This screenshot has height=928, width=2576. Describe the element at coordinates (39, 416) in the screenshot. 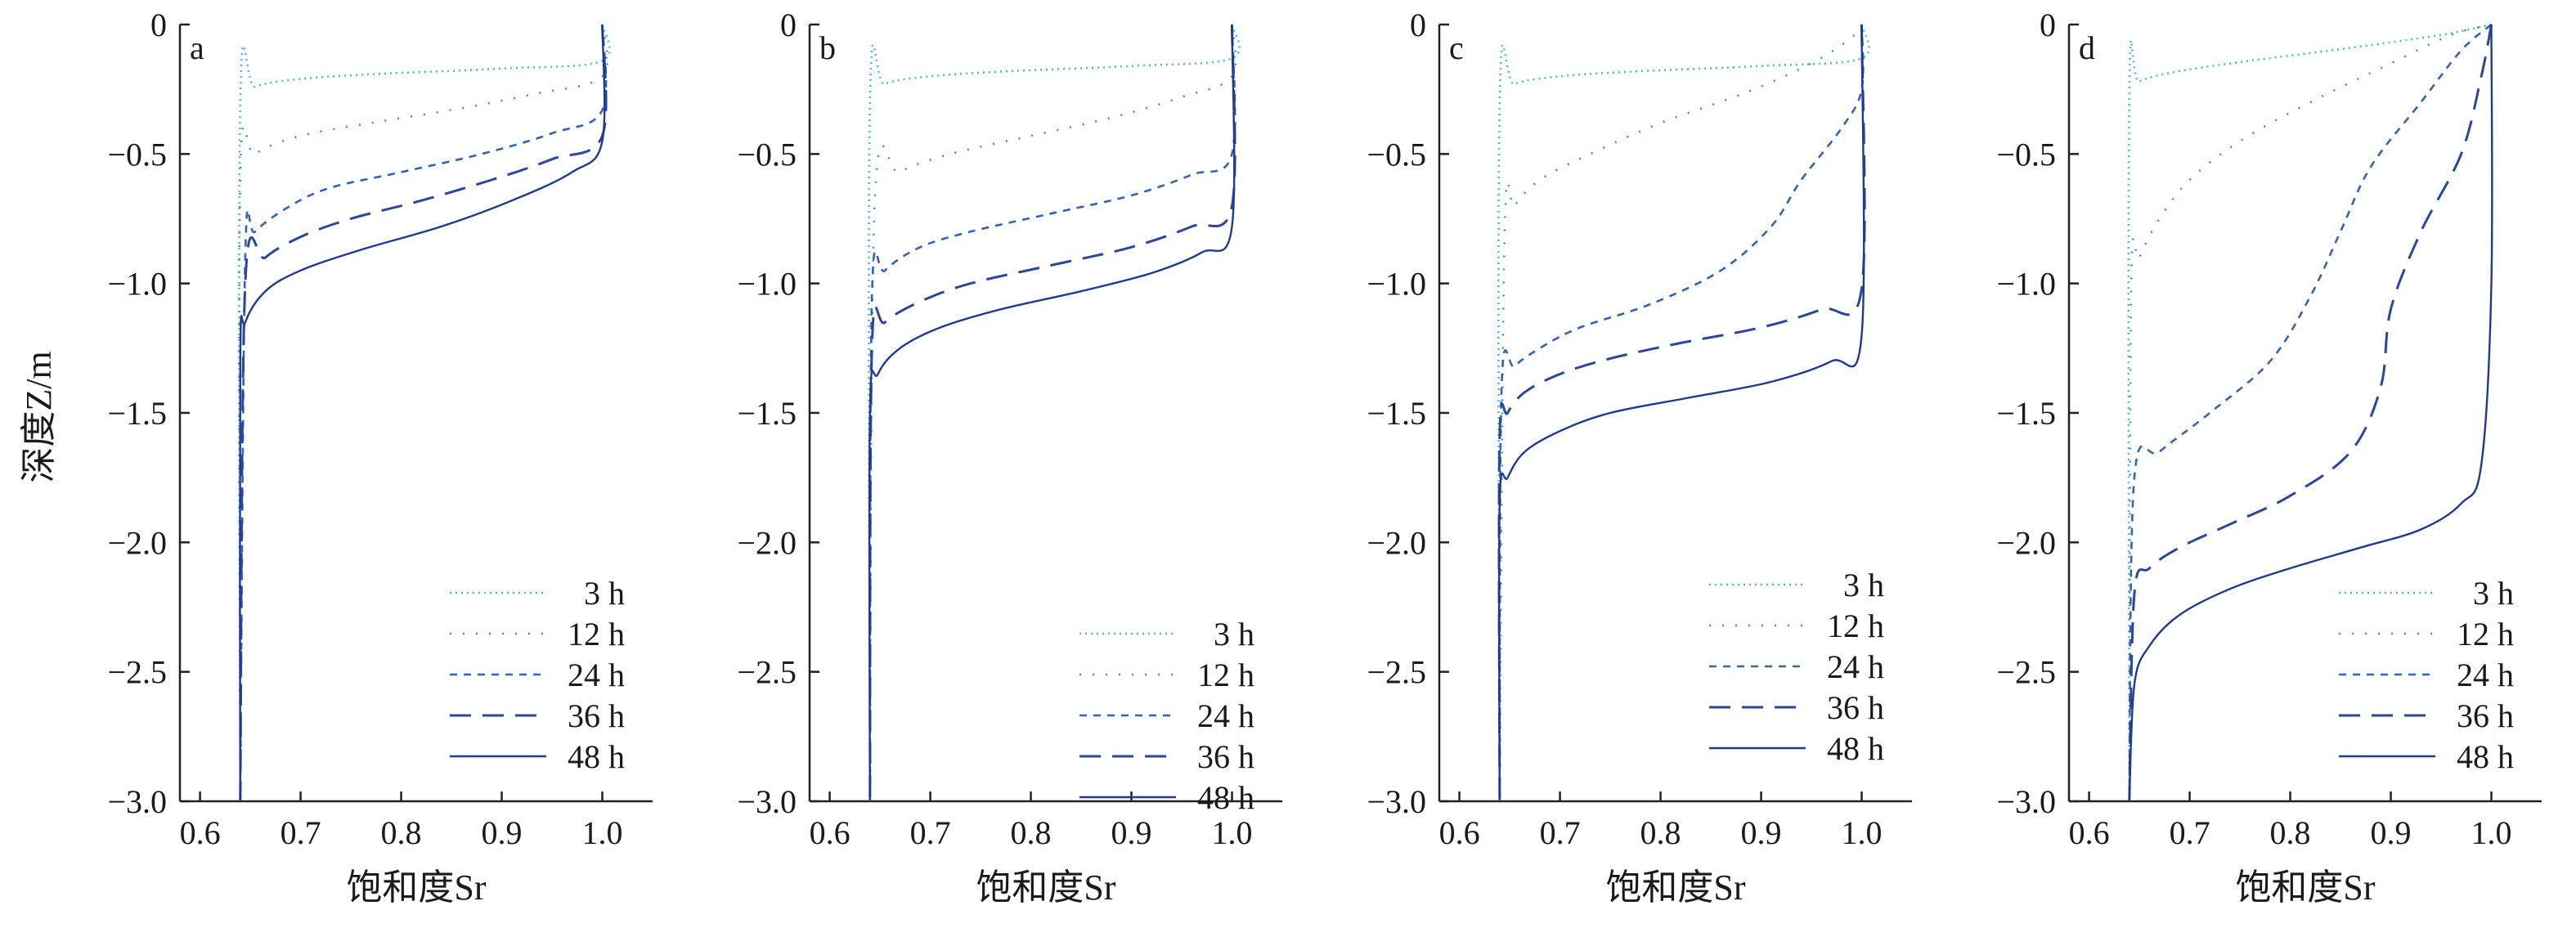

I see `y-axis-label: 深度Z/m` at that location.